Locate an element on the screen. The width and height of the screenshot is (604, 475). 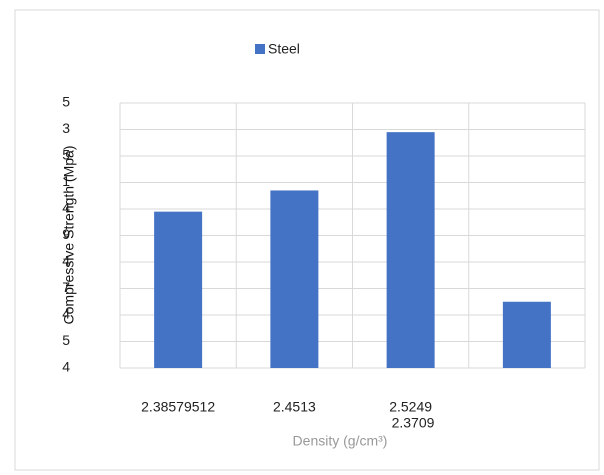
x-tick-label: 2.3709 is located at coordinates (413, 423).